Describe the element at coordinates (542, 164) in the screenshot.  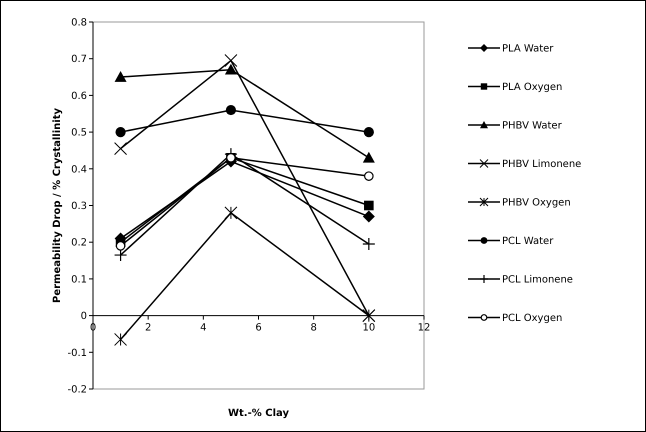
I see `legend-label: PHBV Limonene` at that location.